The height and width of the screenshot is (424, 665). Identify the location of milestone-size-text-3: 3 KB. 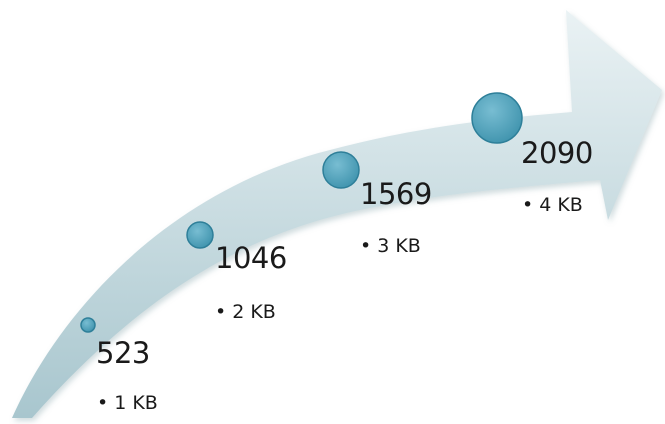
(399, 246).